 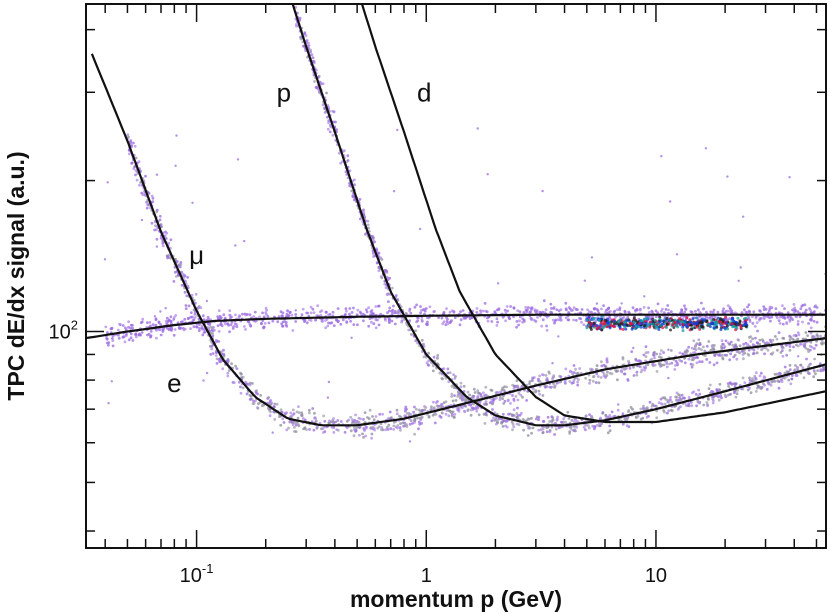 What do you see at coordinates (196, 255) in the screenshot?
I see `curve-label: μ` at bounding box center [196, 255].